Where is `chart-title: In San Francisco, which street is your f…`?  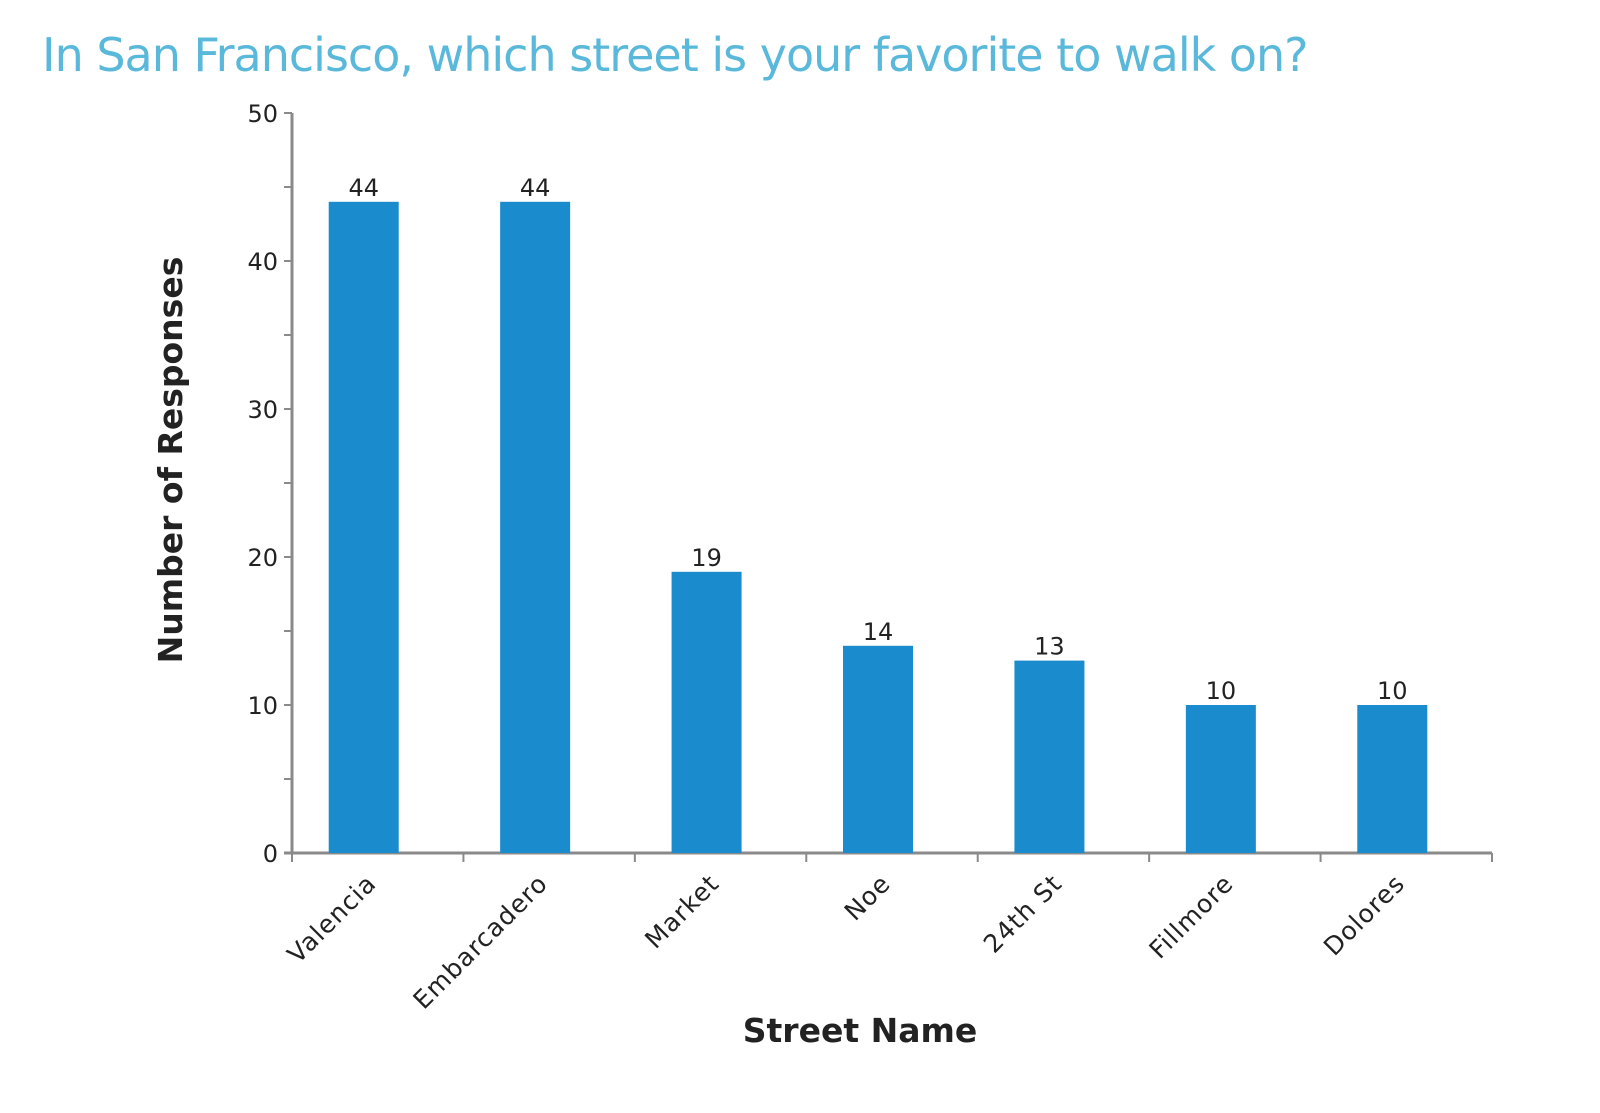 chart-title: In San Francisco, which street is your f… is located at coordinates (675, 55).